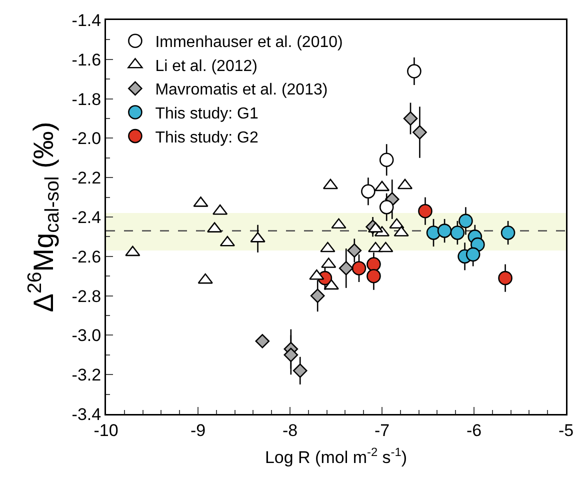 This screenshot has height=481, width=580. Describe the element at coordinates (87, 60) in the screenshot. I see `y-tick-label: -1.6` at that location.